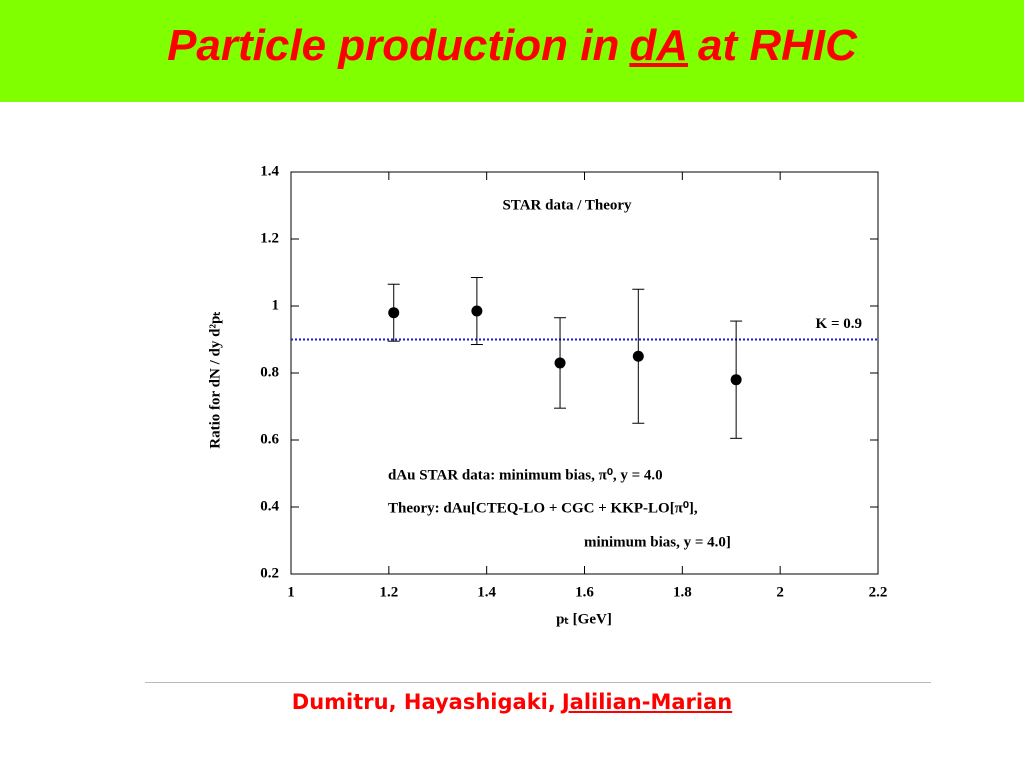  Describe the element at coordinates (682, 592) in the screenshot. I see `x-tick-label: 1.8` at that location.